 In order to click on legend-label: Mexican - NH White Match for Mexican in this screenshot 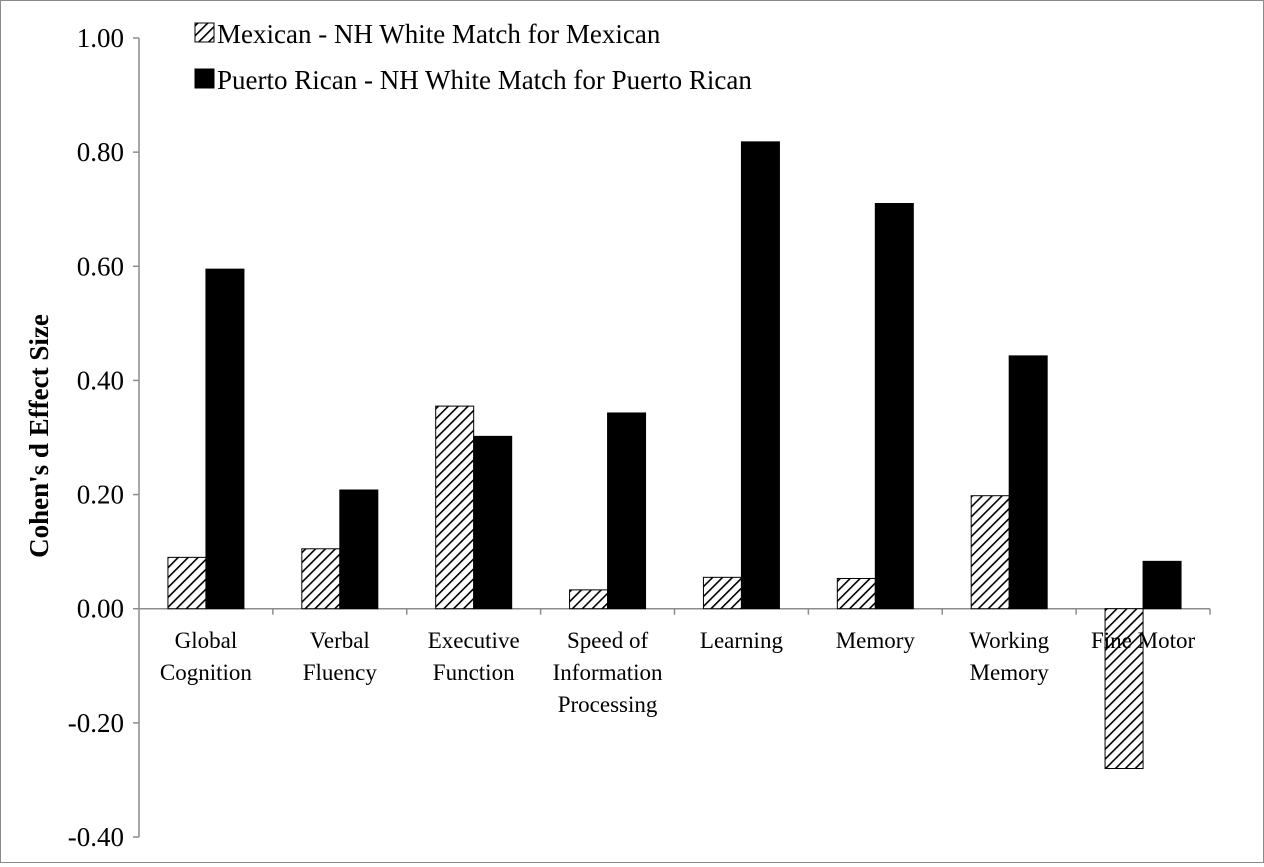, I will do `click(439, 34)`.